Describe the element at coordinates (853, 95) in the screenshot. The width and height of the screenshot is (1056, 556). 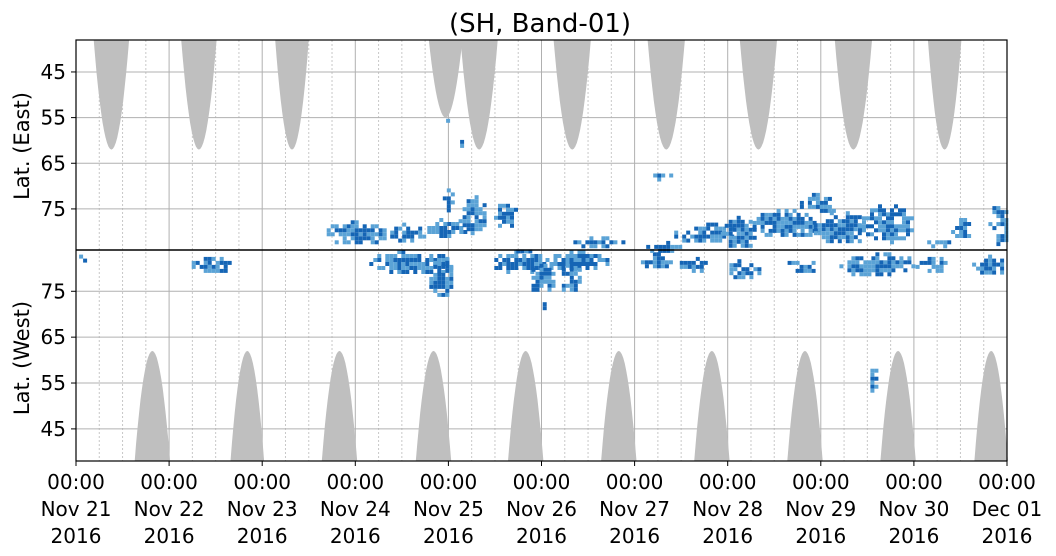
I see `no-coverage-east` at that location.